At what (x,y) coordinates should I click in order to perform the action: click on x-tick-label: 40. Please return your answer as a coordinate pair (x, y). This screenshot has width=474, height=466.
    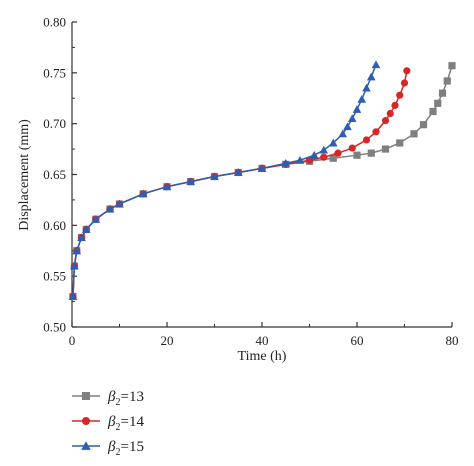
    Looking at the image, I should click on (262, 340).